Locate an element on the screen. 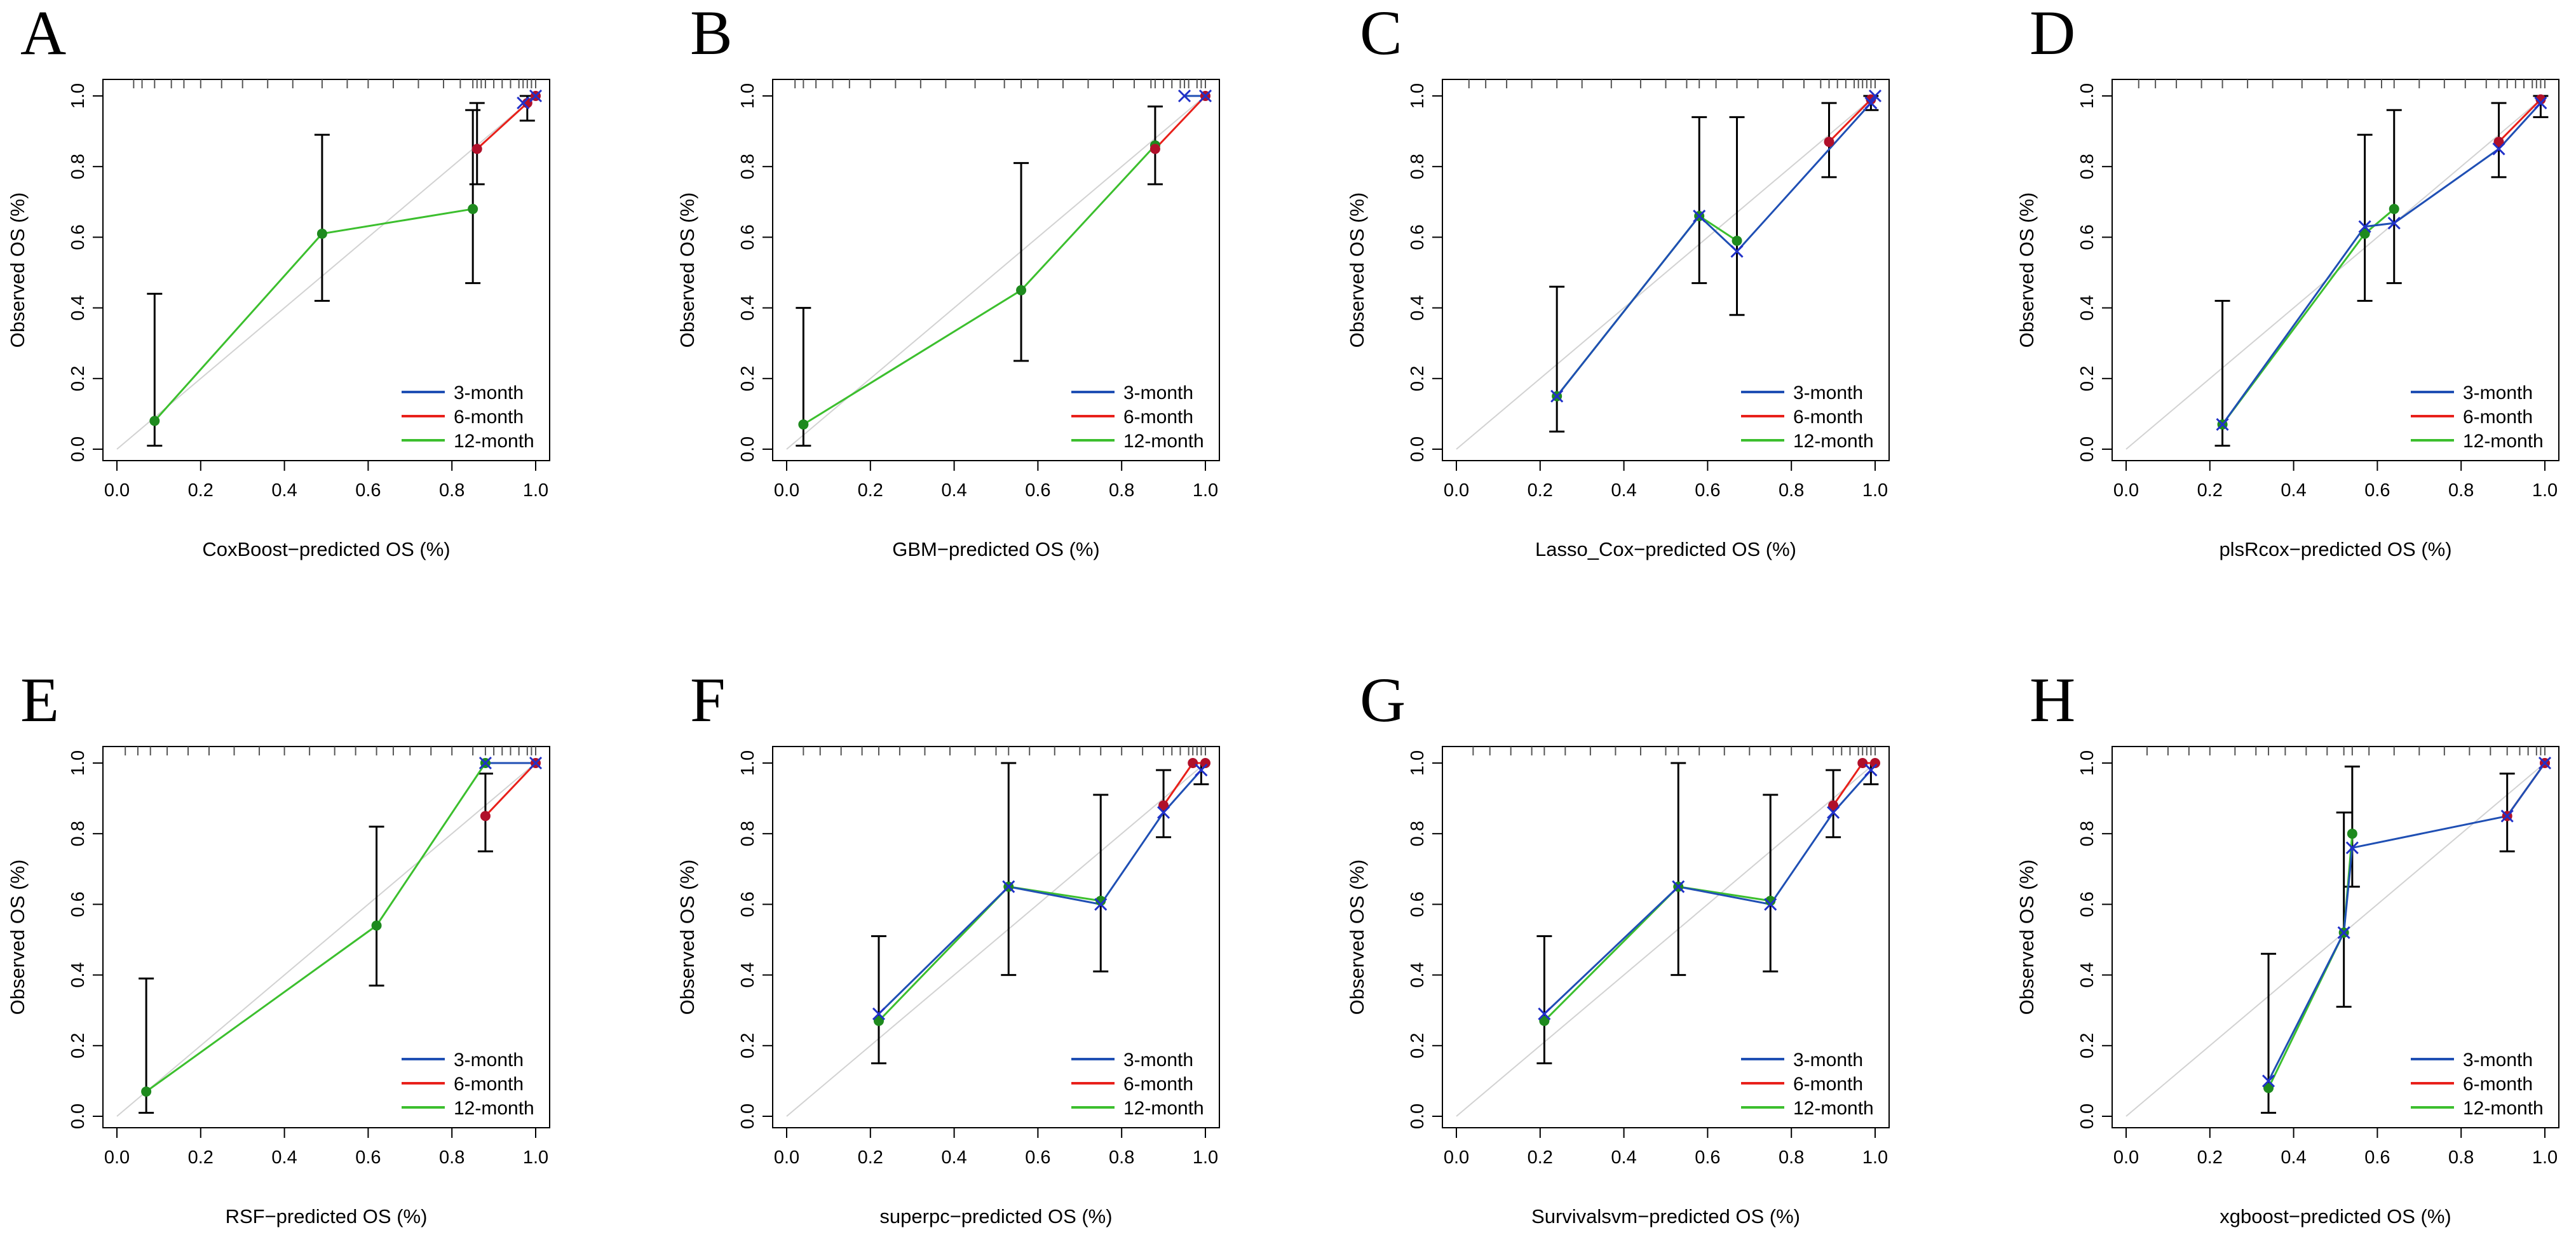  x-axis-title: GBM−predicted OS (%) is located at coordinates (995, 549).